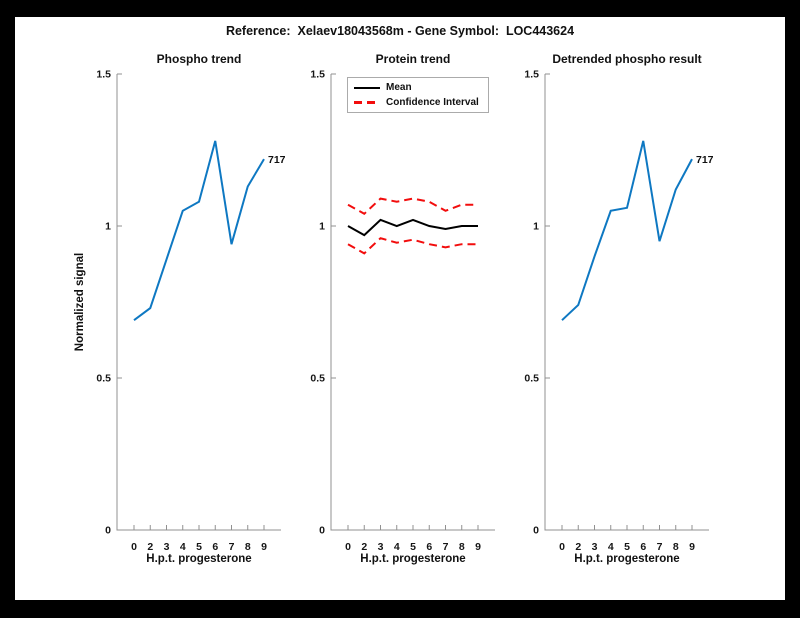  Describe the element at coordinates (399, 87) in the screenshot. I see `legend-label: Mean` at that location.